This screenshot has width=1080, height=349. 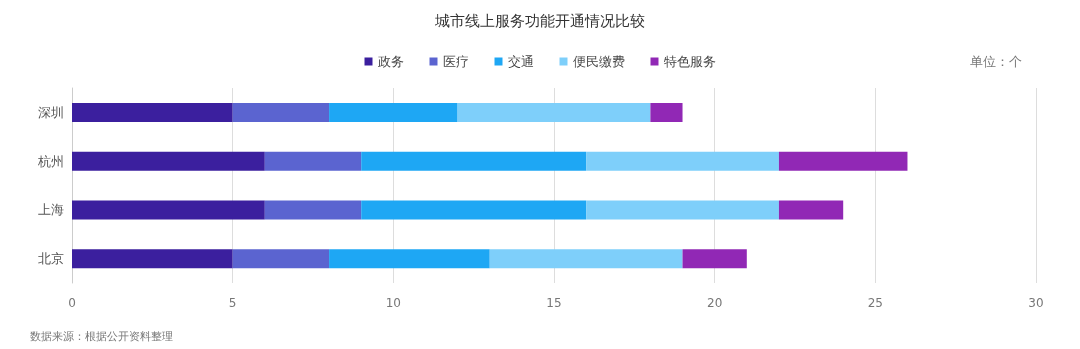 I want to click on chart-title: 城市线上服务功能开通情况比较, so click(x=539, y=20).